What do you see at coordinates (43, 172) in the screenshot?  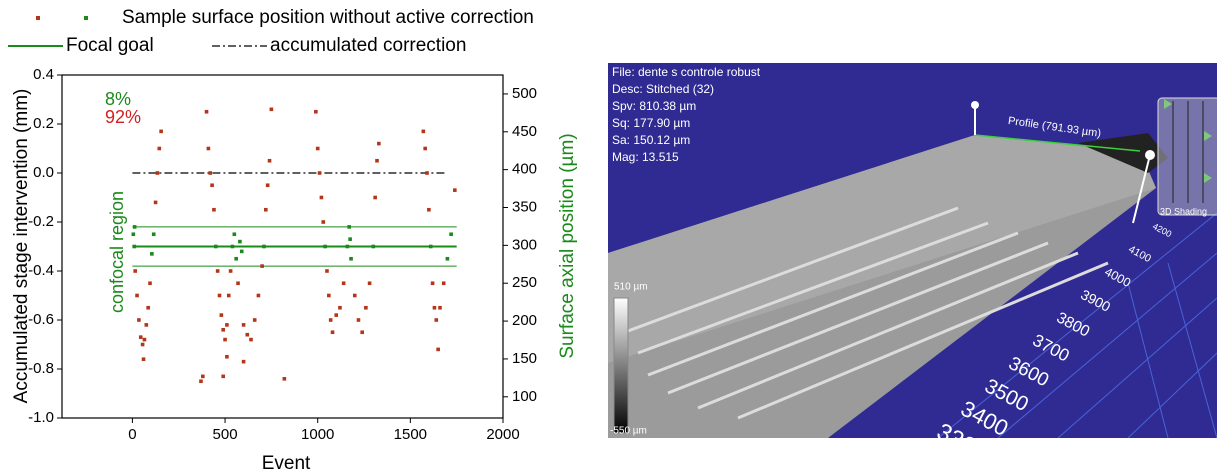 I see `y-tick-label: 0.0` at bounding box center [43, 172].